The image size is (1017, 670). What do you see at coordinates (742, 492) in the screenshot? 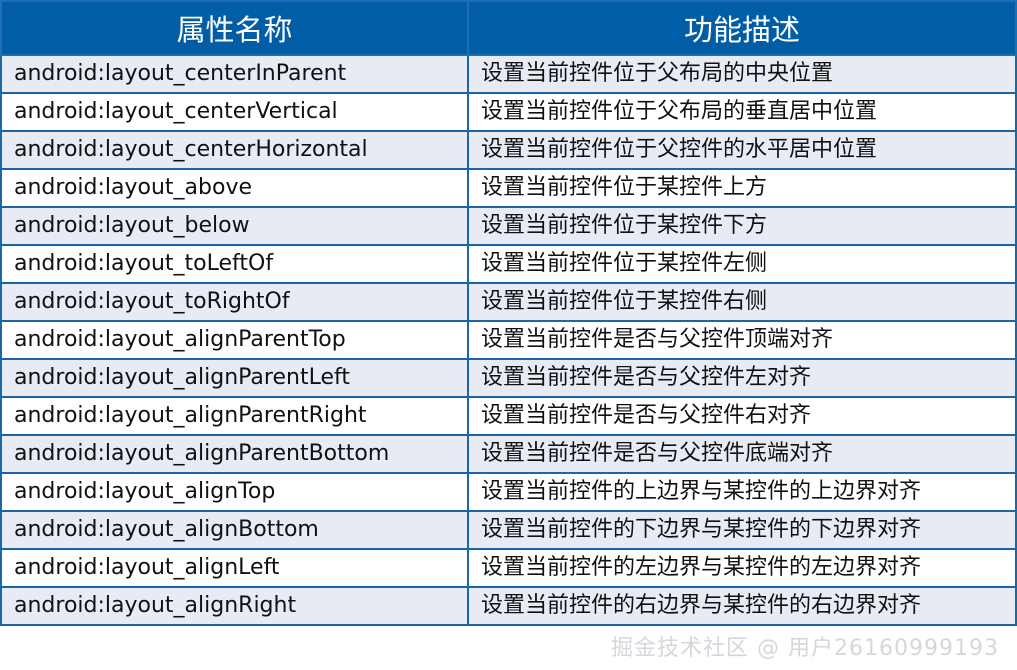
I see `description-cell: 设置当前控件的上边界与某控件的上边界对齐` at bounding box center [742, 492].